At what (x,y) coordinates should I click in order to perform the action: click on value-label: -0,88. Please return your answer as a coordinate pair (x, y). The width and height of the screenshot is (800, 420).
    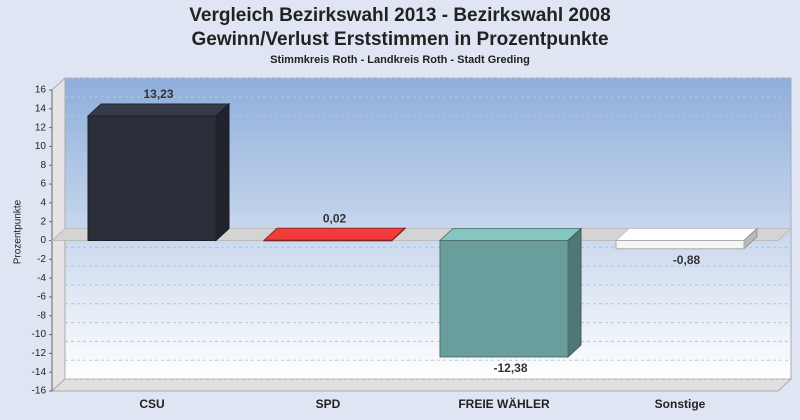
    Looking at the image, I should click on (687, 260).